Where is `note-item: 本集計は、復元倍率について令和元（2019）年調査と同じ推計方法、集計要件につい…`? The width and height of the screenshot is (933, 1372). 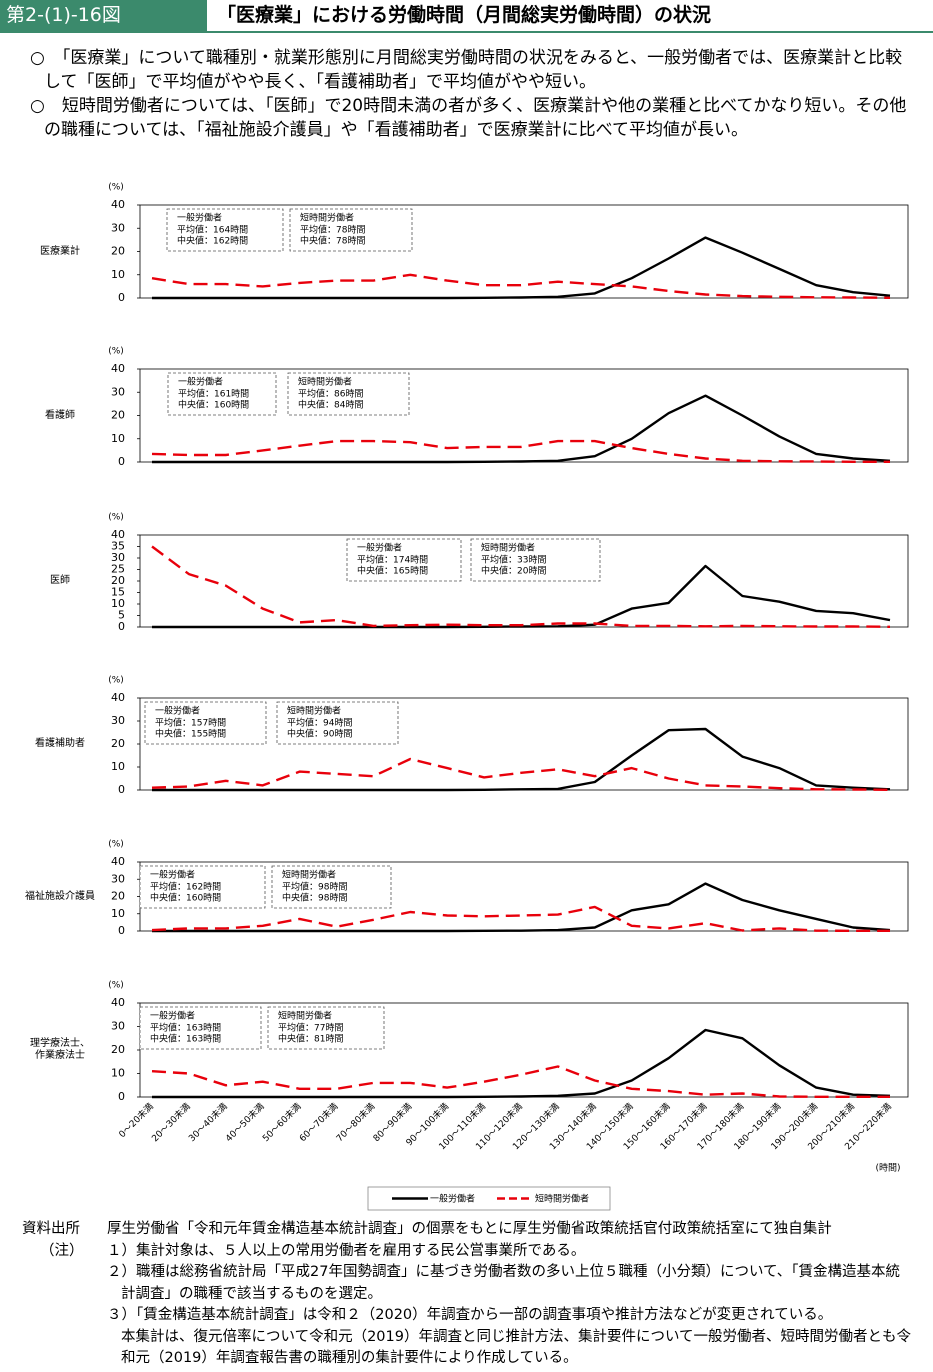 note-item: 本集計は、復元倍率について令和元（2019）年調査と同じ推計方法、集計要件につい… is located at coordinates (516, 1347).